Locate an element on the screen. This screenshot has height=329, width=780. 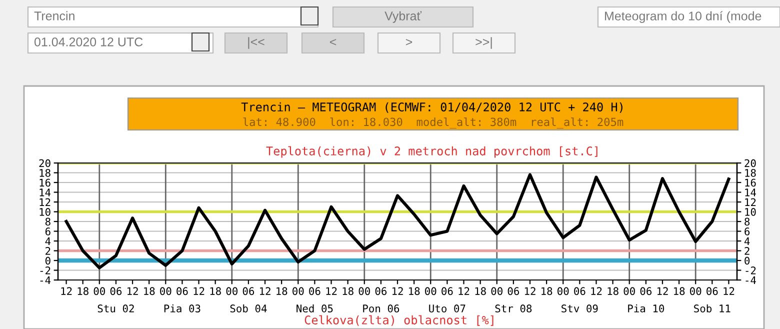
text: Celkova(zlta) oblacnost [%] is located at coordinates (399, 320).